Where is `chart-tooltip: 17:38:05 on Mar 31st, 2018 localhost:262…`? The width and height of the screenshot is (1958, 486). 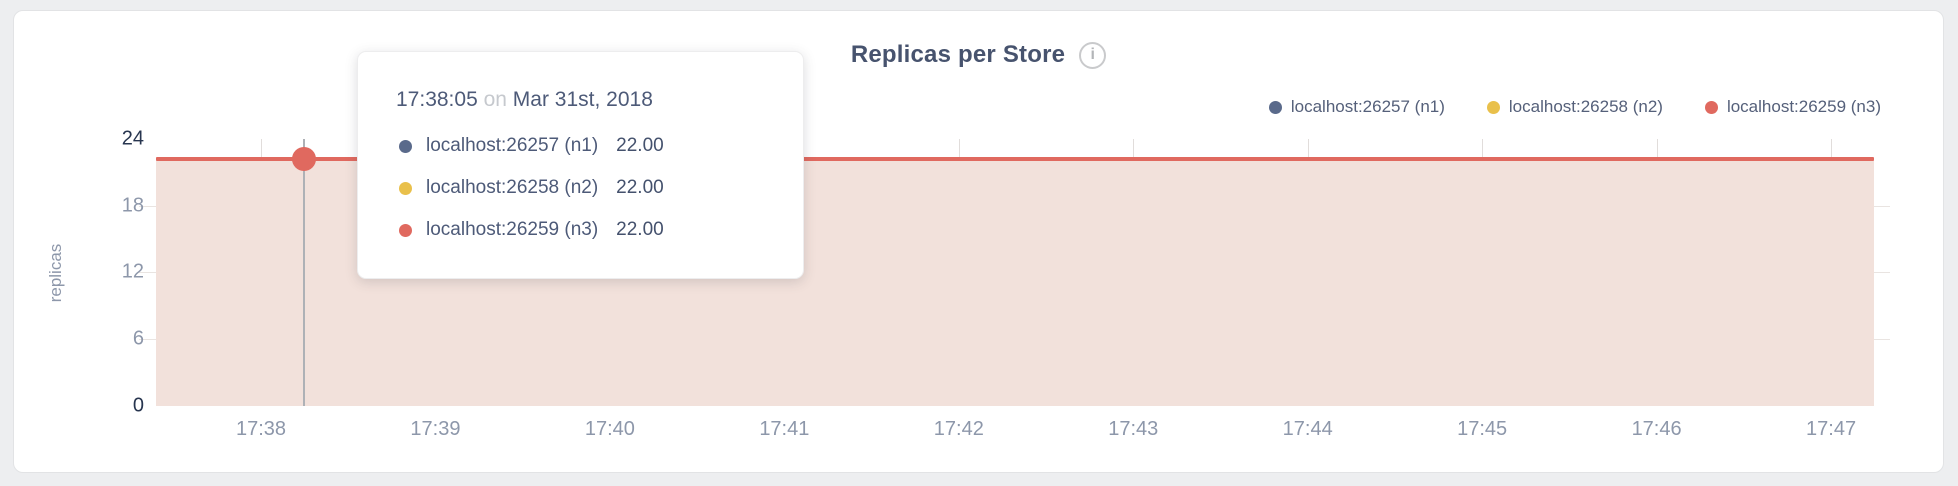
chart-tooltip: 17:38:05 on Mar 31st, 2018 localhost:262… is located at coordinates (580, 165).